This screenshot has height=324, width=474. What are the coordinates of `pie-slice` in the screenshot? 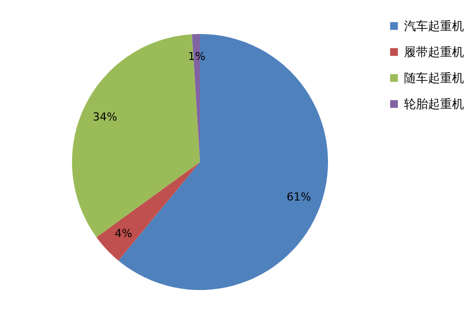 It's located at (148, 211).